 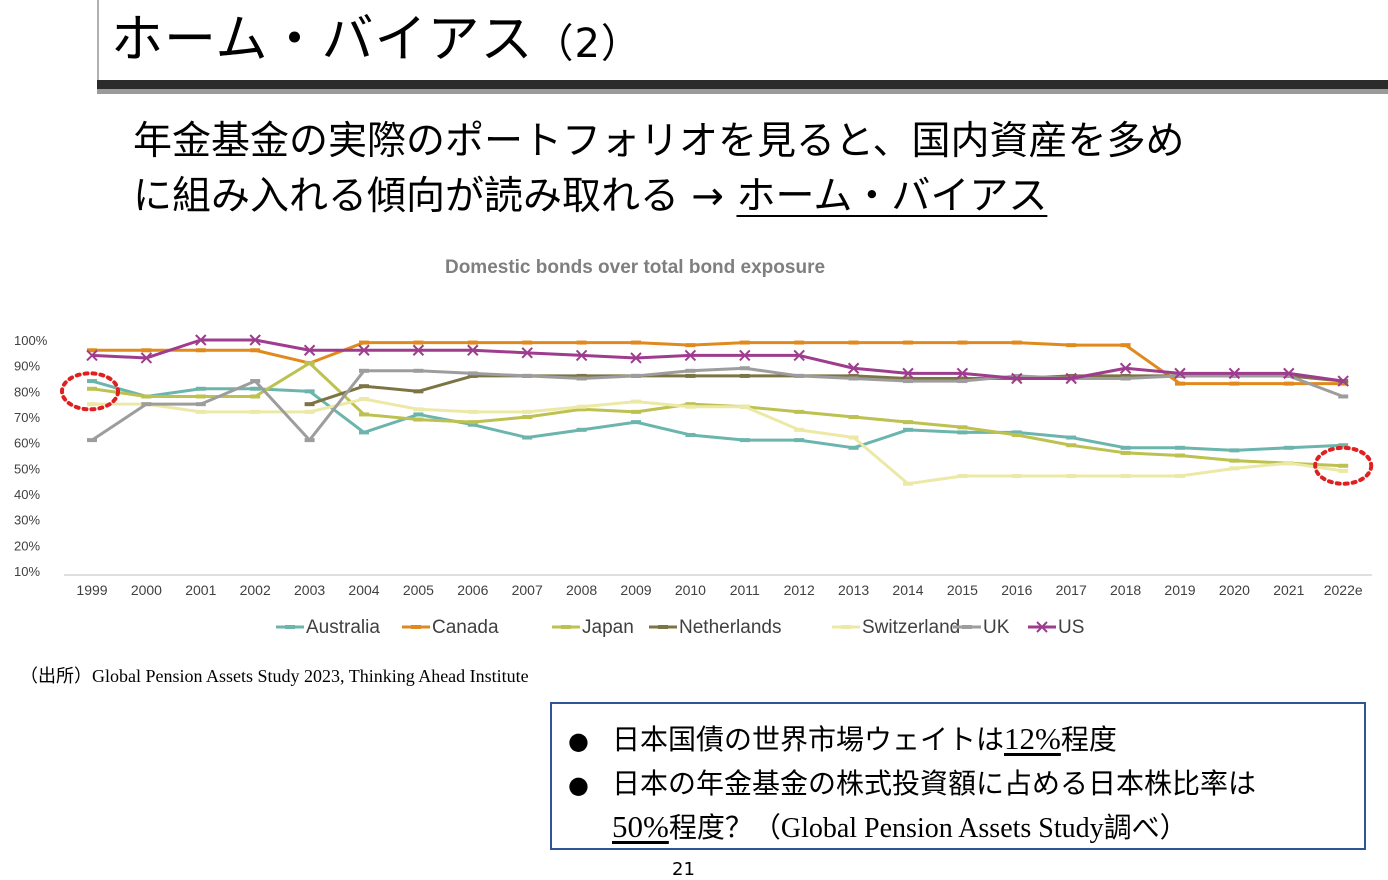 I want to click on legend-label: US, so click(x=1071, y=627).